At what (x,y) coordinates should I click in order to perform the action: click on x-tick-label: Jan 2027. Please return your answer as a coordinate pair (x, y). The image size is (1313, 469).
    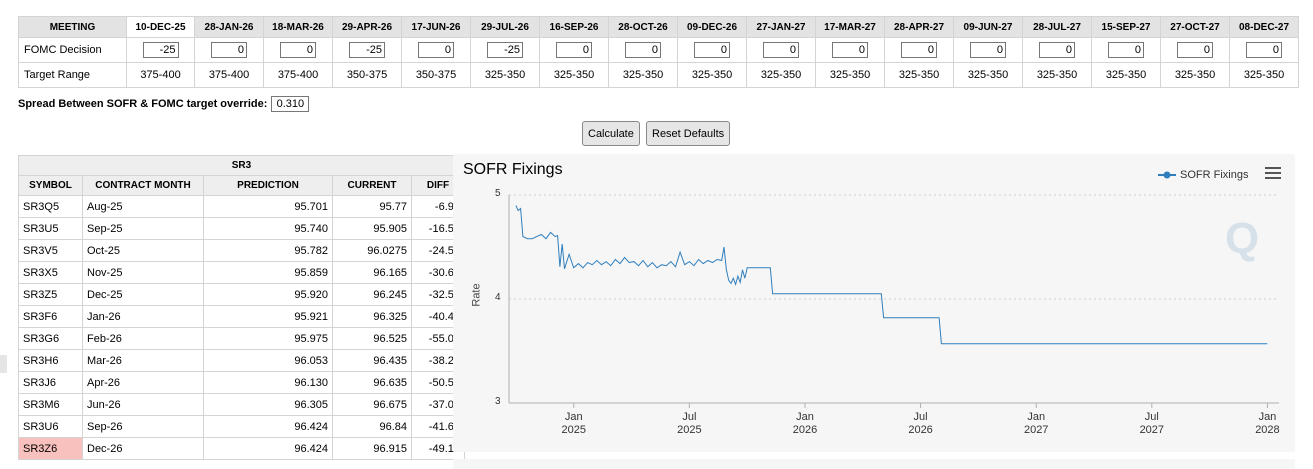
    Looking at the image, I should click on (1036, 424).